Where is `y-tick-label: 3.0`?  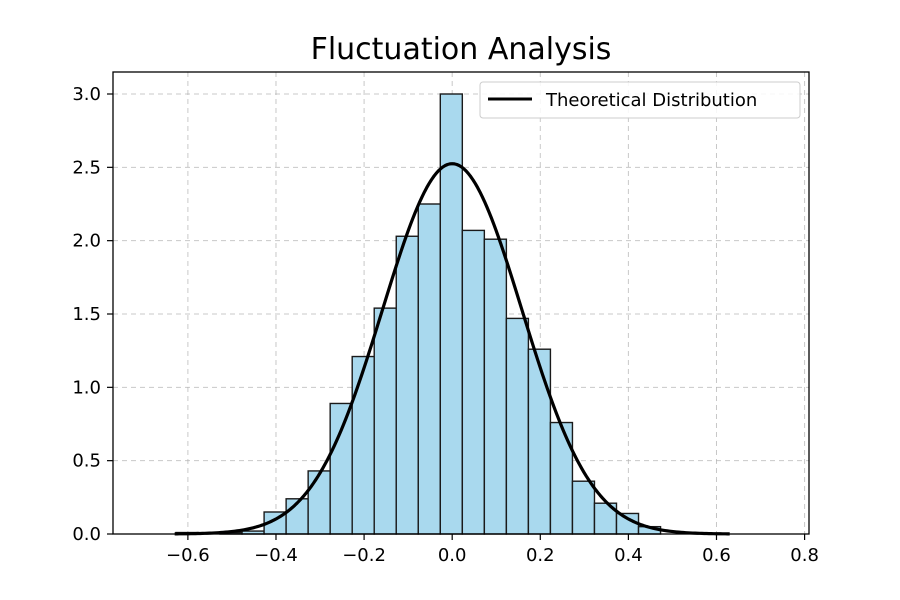
y-tick-label: 3.0 is located at coordinates (86, 94).